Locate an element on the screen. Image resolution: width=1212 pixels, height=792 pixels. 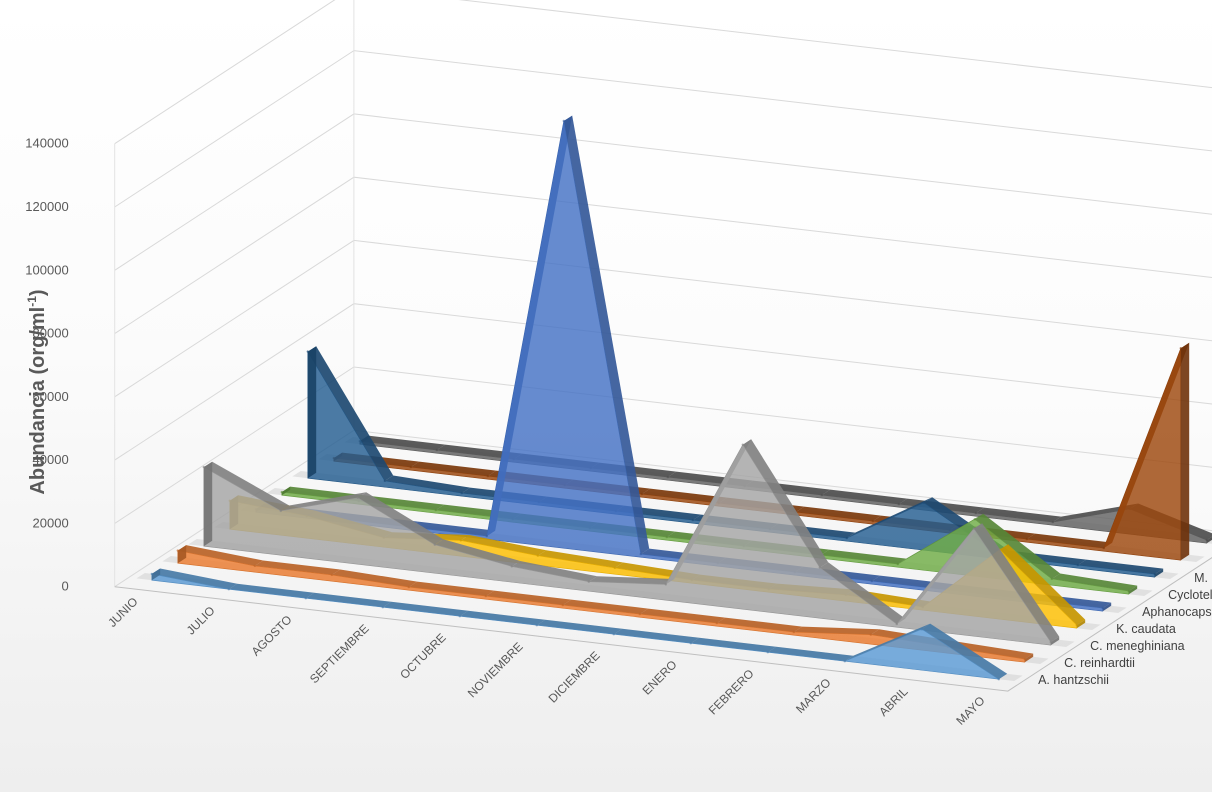
y-tick-label: 140000 is located at coordinates (46, 143).